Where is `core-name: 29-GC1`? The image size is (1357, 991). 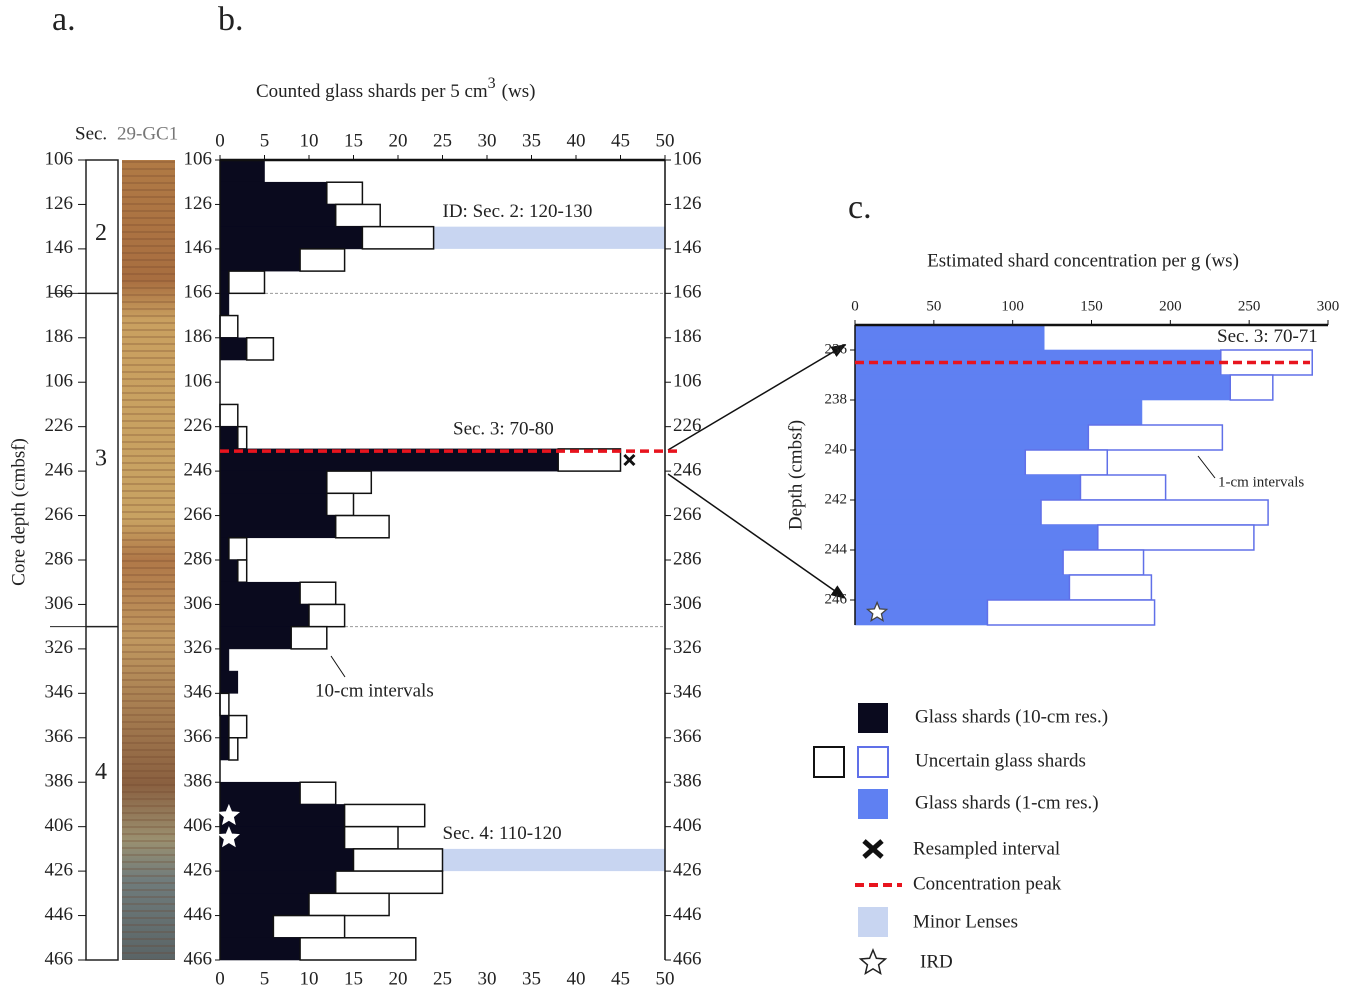 core-name: 29-GC1 is located at coordinates (147, 133).